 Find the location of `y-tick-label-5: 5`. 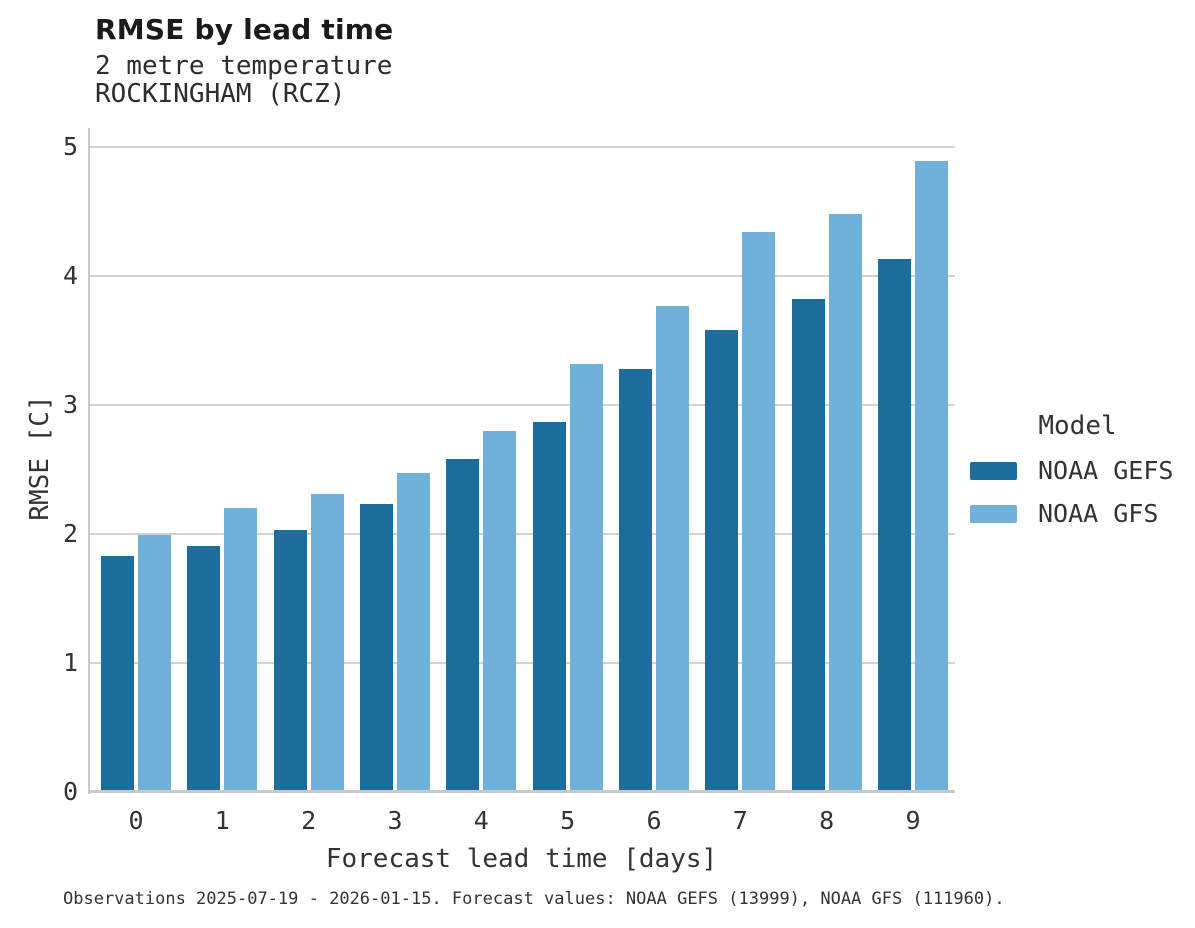

y-tick-label-5: 5 is located at coordinates (70, 146).